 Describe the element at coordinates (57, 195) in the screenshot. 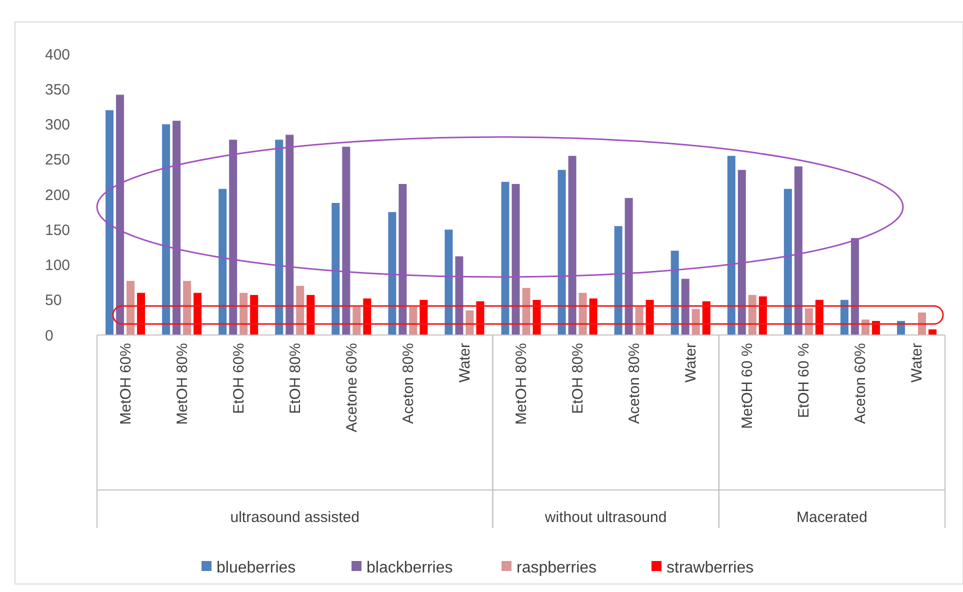

I see `y-tick-label: 200` at that location.